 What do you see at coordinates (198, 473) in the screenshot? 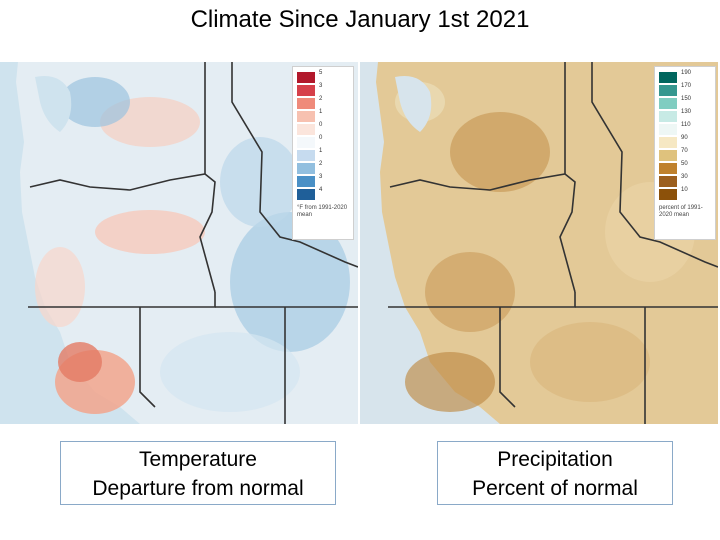
I see `temperature-caption: Temperature Departure from normal` at bounding box center [198, 473].